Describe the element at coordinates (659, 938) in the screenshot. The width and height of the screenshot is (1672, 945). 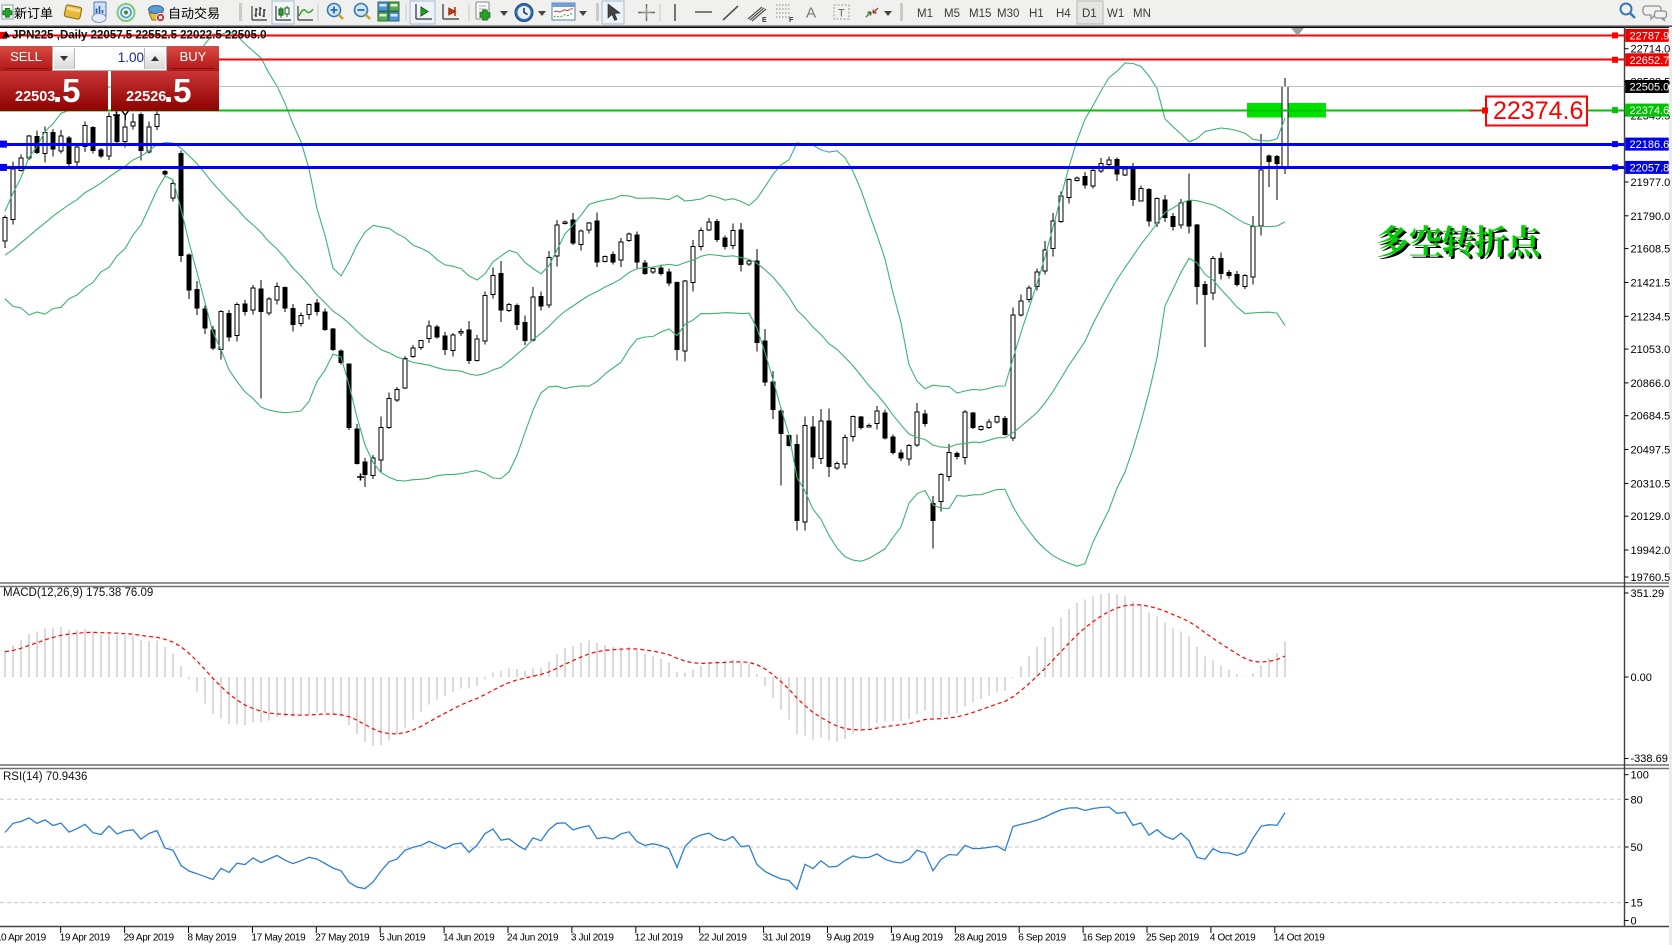
I see `svg-text: 12 Jul 2019` at that location.